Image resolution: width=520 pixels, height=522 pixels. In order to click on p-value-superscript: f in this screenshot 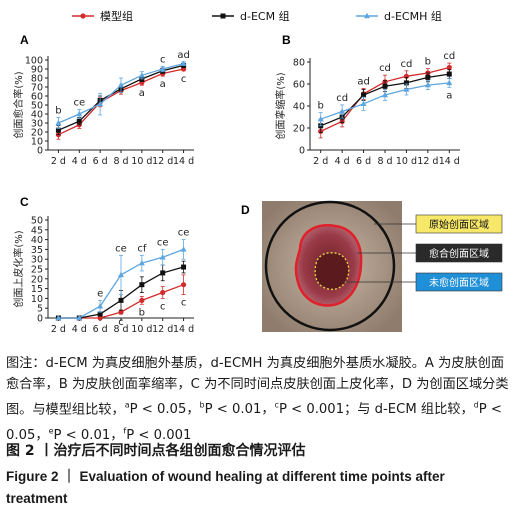, I will do `click(125, 431)`.